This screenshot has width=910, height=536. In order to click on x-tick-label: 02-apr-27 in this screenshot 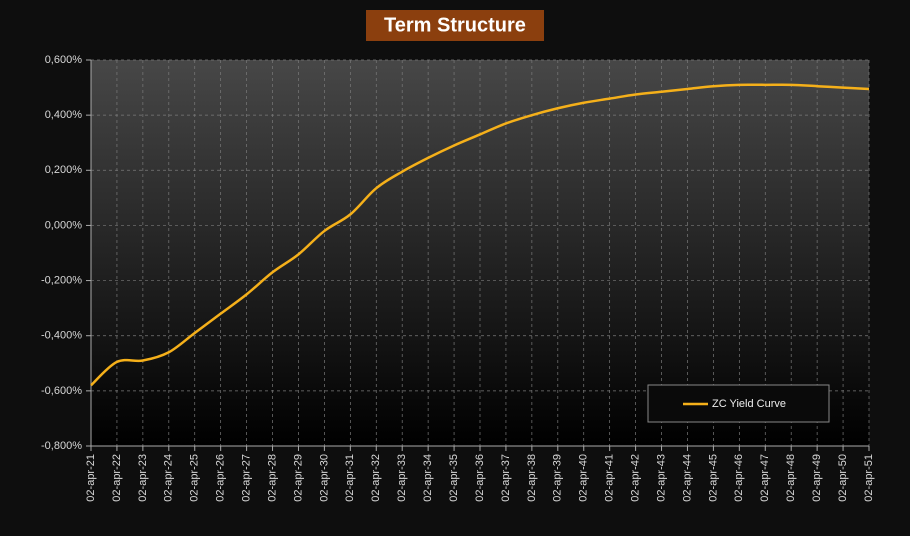, I will do `click(247, 478)`.